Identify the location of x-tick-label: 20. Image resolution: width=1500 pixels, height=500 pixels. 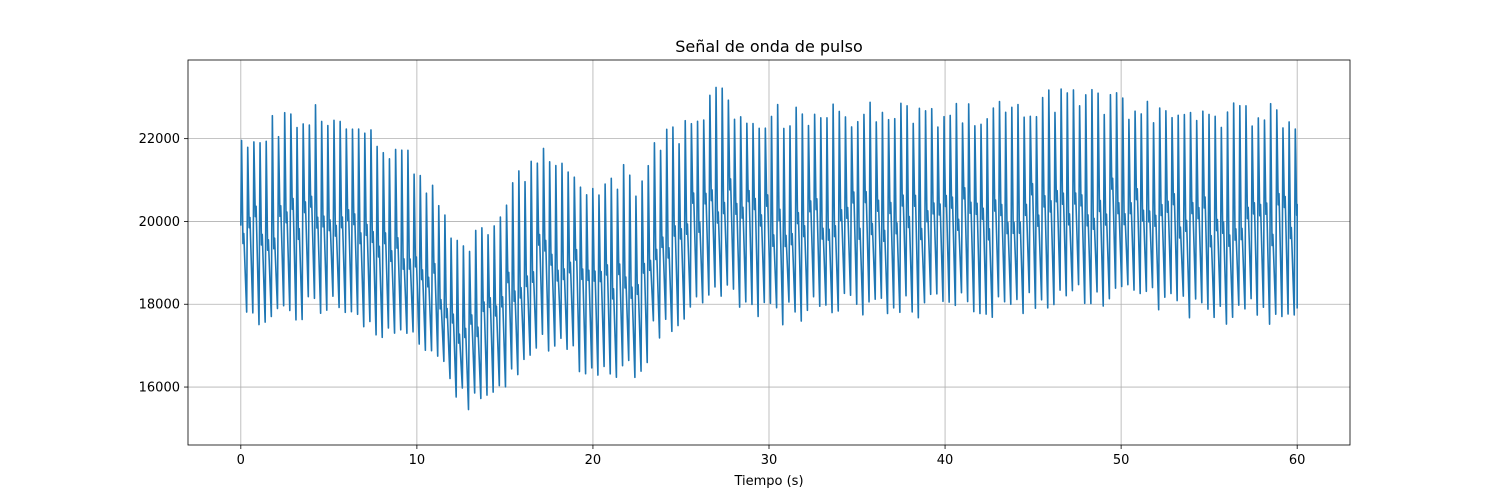
(593, 460).